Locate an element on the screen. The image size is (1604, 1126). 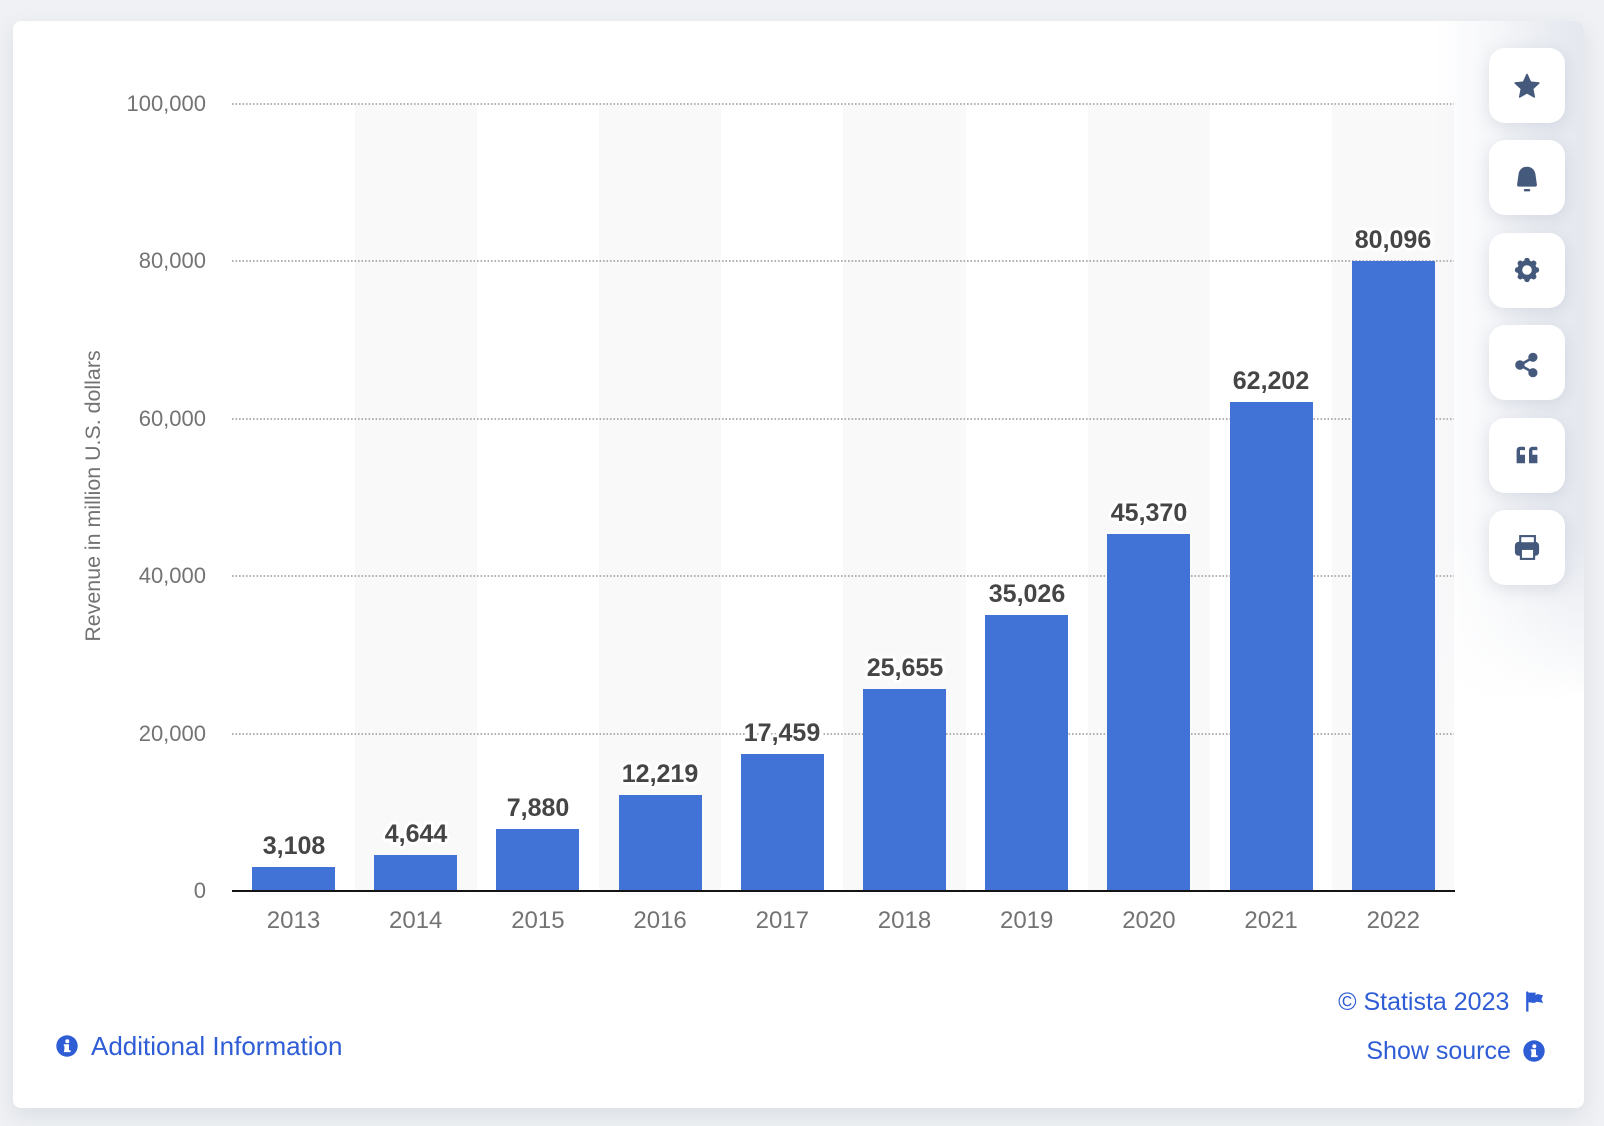
svg-text: 7,880 is located at coordinates (538, 808).